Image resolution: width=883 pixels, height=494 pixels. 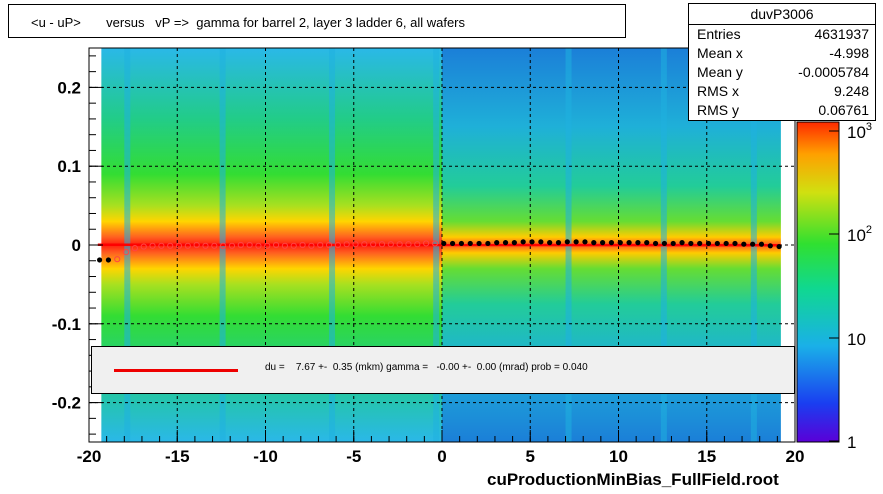 What do you see at coordinates (706, 456) in the screenshot?
I see `x-tick-label: 15` at bounding box center [706, 456].